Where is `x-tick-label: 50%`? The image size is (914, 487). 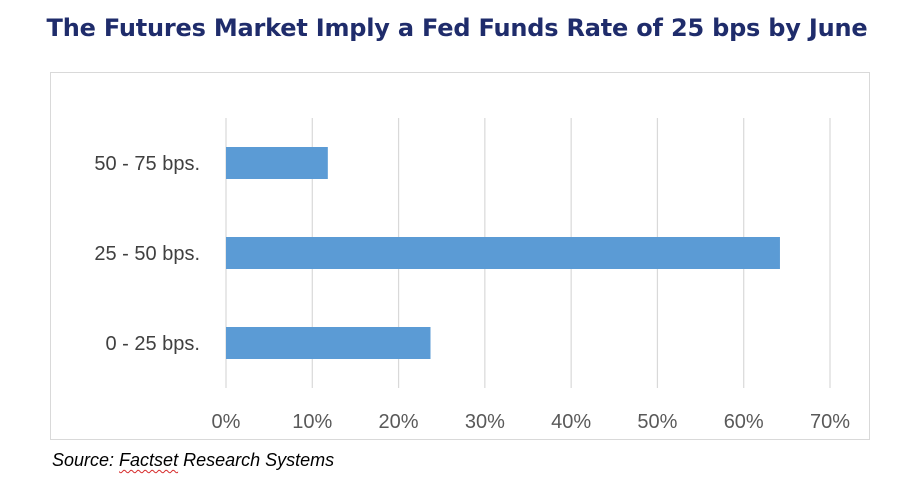
x-tick-label: 50% is located at coordinates (657, 422).